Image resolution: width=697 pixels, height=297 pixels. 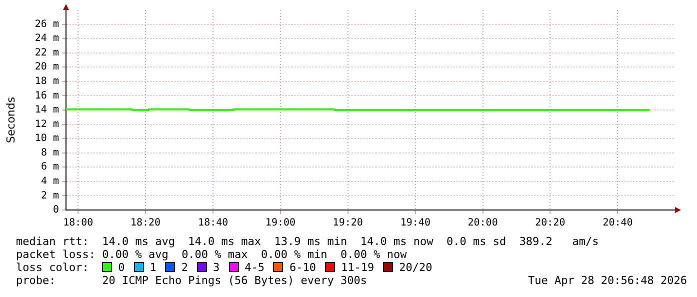 What do you see at coordinates (46, 82) in the screenshot?
I see `y-tick-label: 18 m` at bounding box center [46, 82].